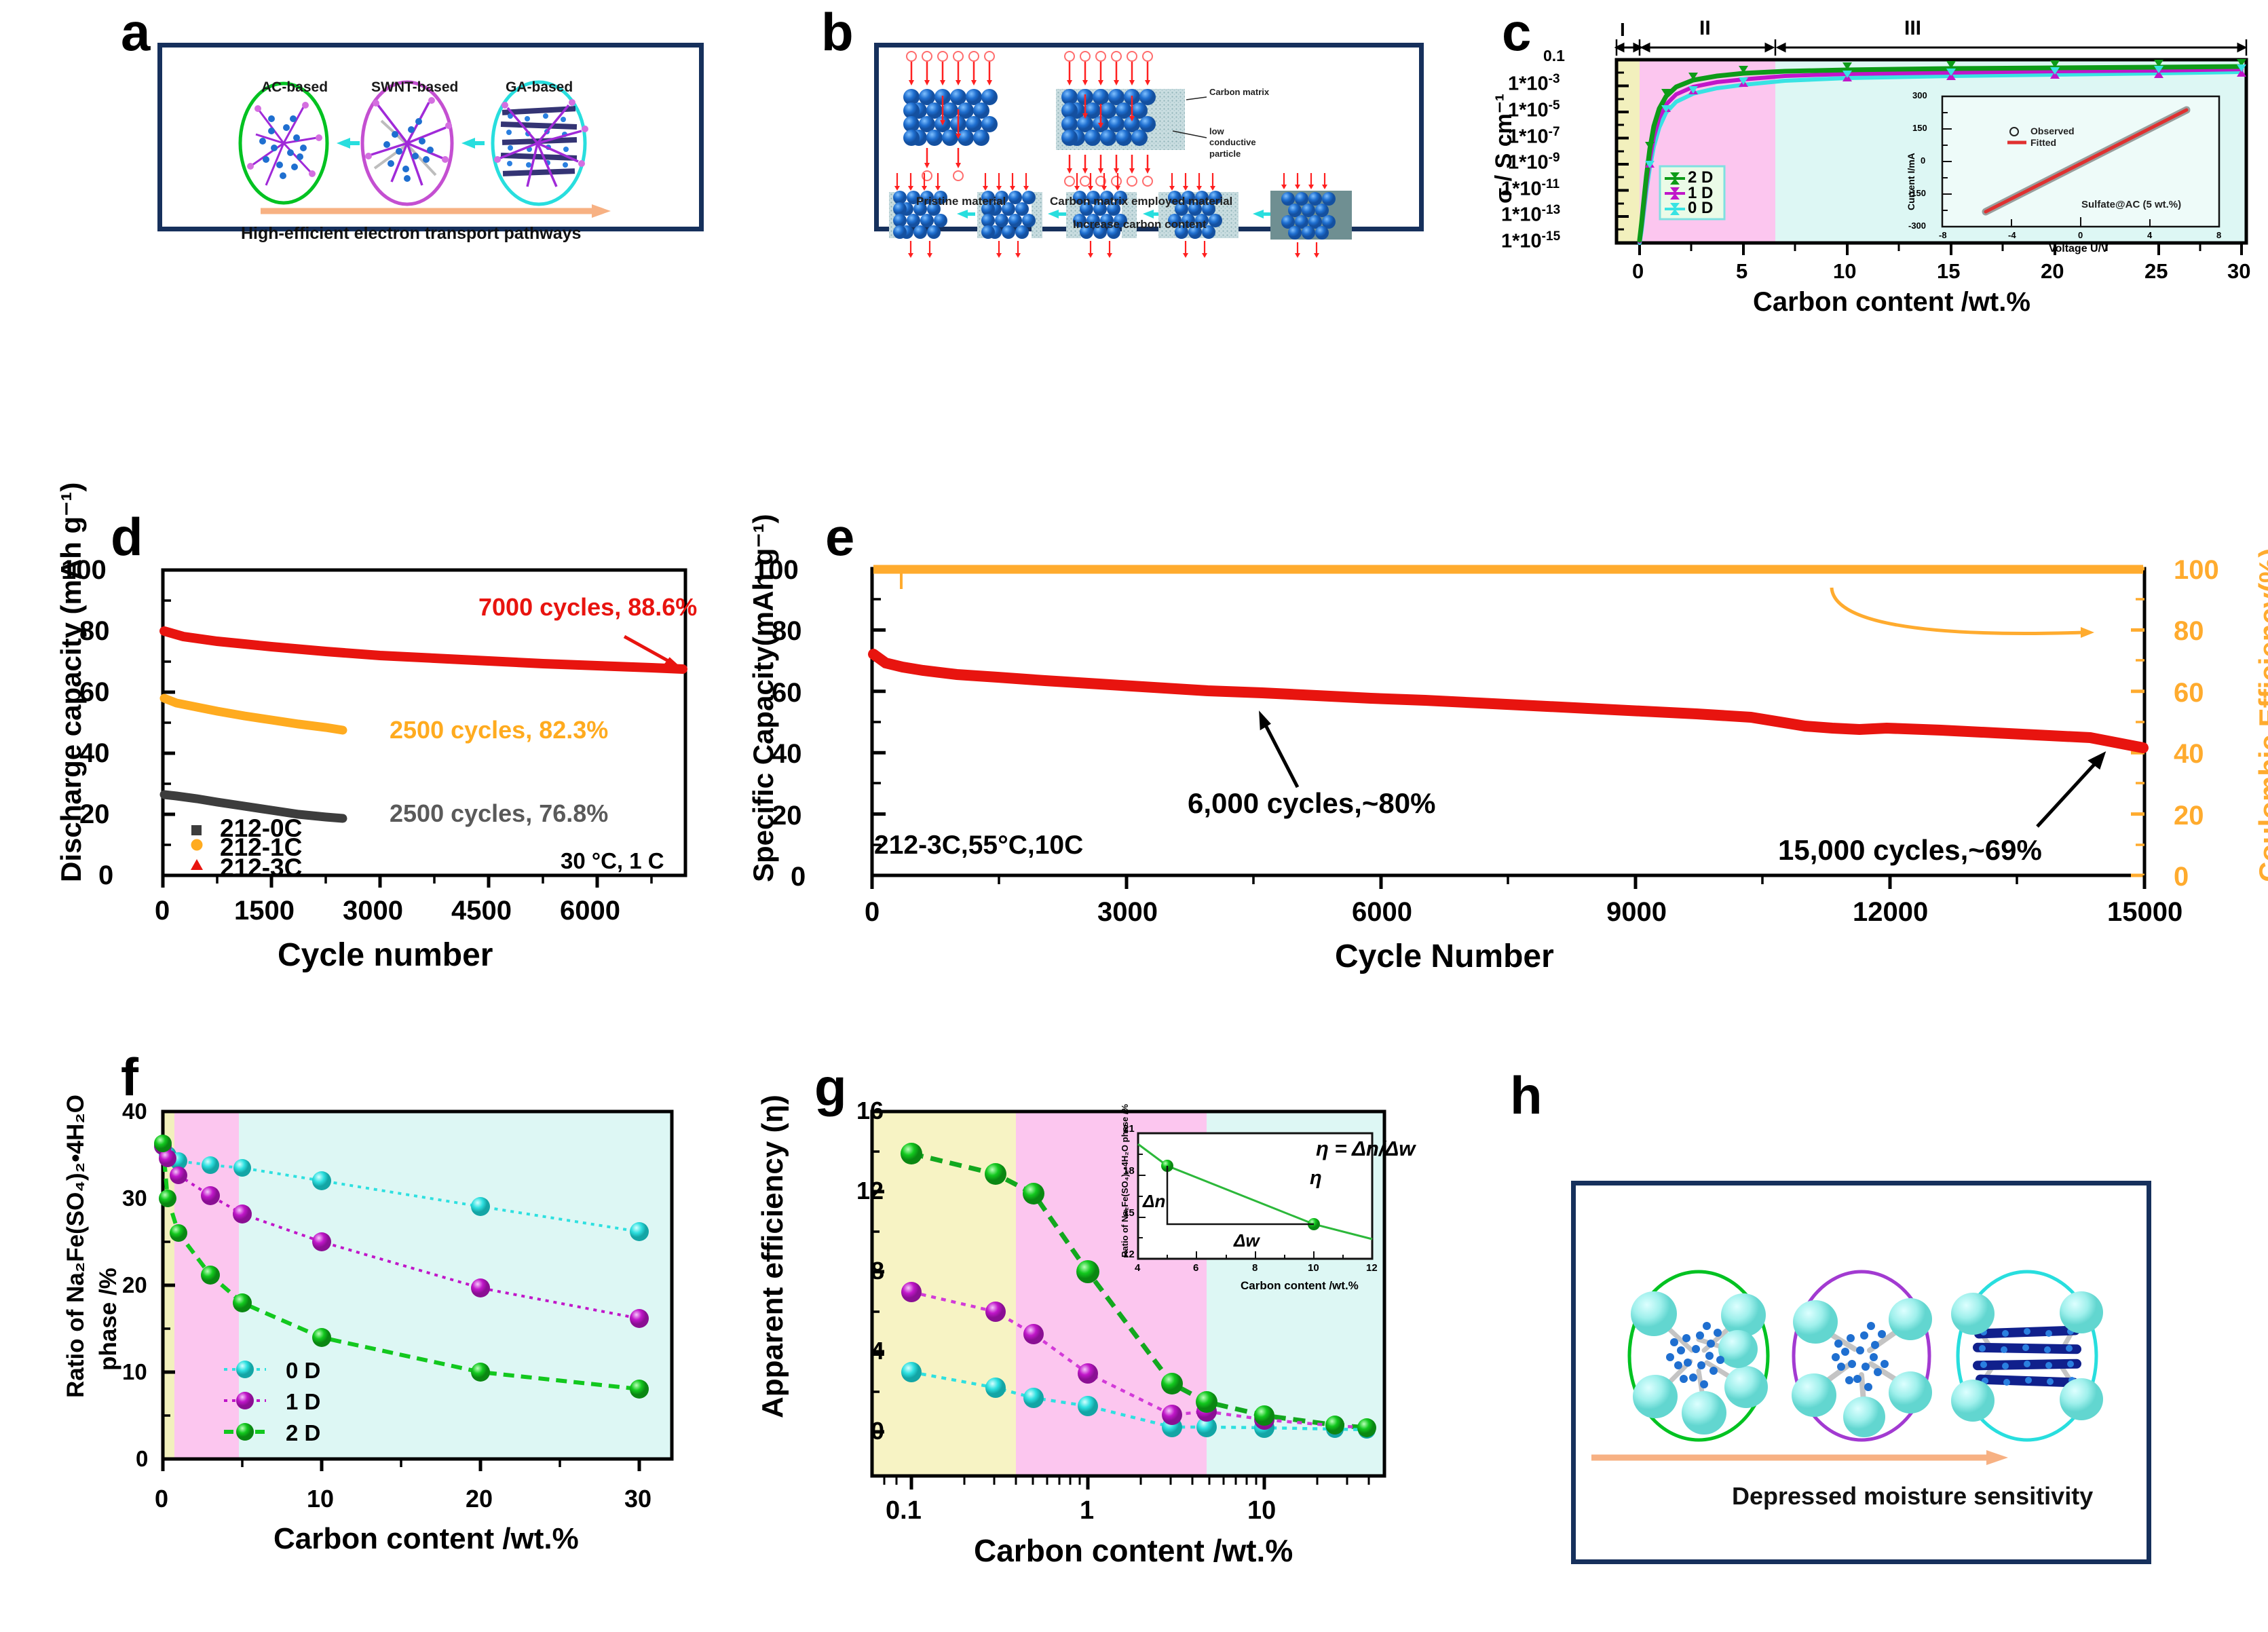  I want to click on panel-c-chart, so click(1931, 147).